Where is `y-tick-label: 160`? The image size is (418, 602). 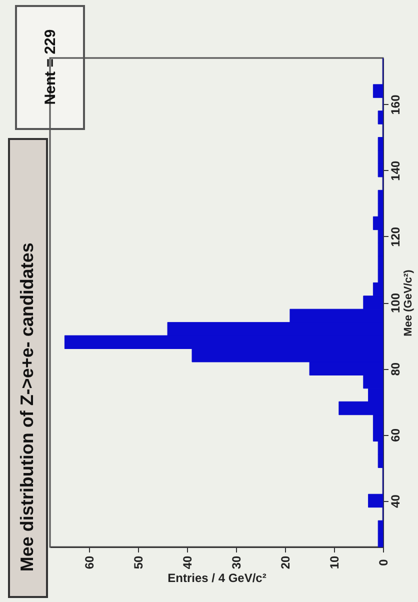
y-tick-label: 160 is located at coordinates (395, 104).